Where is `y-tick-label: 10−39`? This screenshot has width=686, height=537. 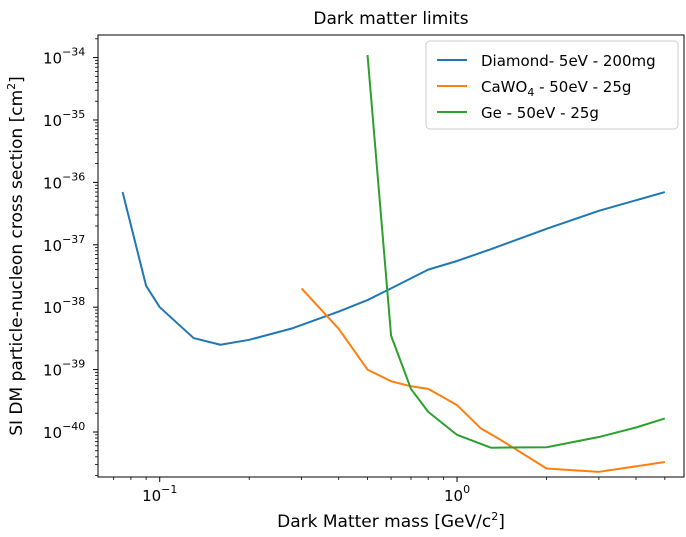
y-tick-label: 10−39 is located at coordinates (64, 369).